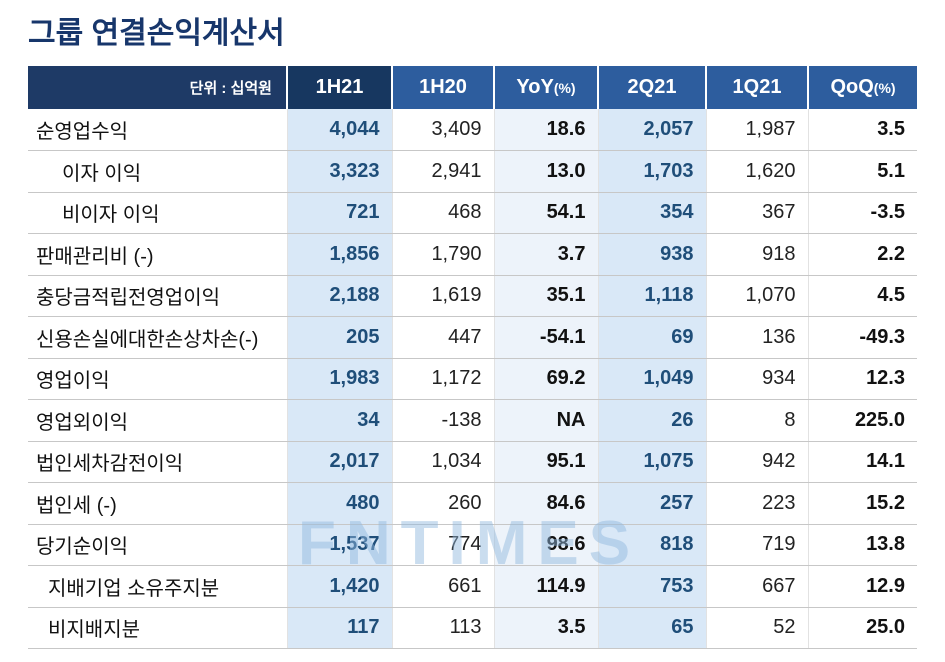  Describe the element at coordinates (545, 254) in the screenshot. I see `table-cell: 3.7` at that location.